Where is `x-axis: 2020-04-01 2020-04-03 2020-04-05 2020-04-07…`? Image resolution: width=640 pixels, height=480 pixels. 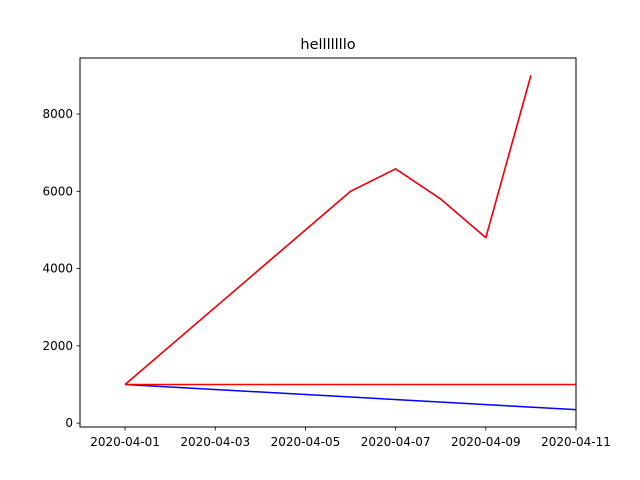
x-axis: 2020-04-01 2020-04-03 2020-04-05 2020-04-07… is located at coordinates (350, 438).